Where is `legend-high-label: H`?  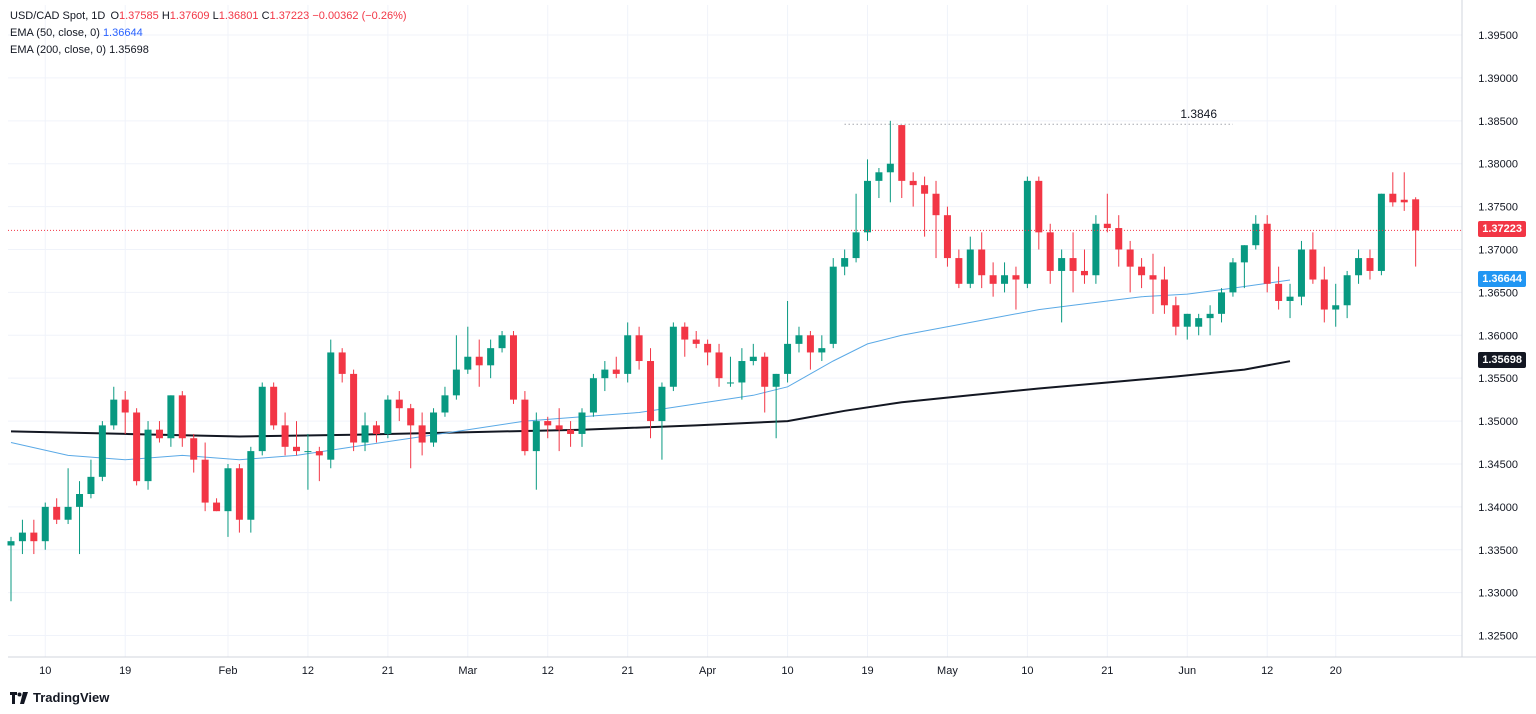
legend-high-label: H is located at coordinates (165, 16).